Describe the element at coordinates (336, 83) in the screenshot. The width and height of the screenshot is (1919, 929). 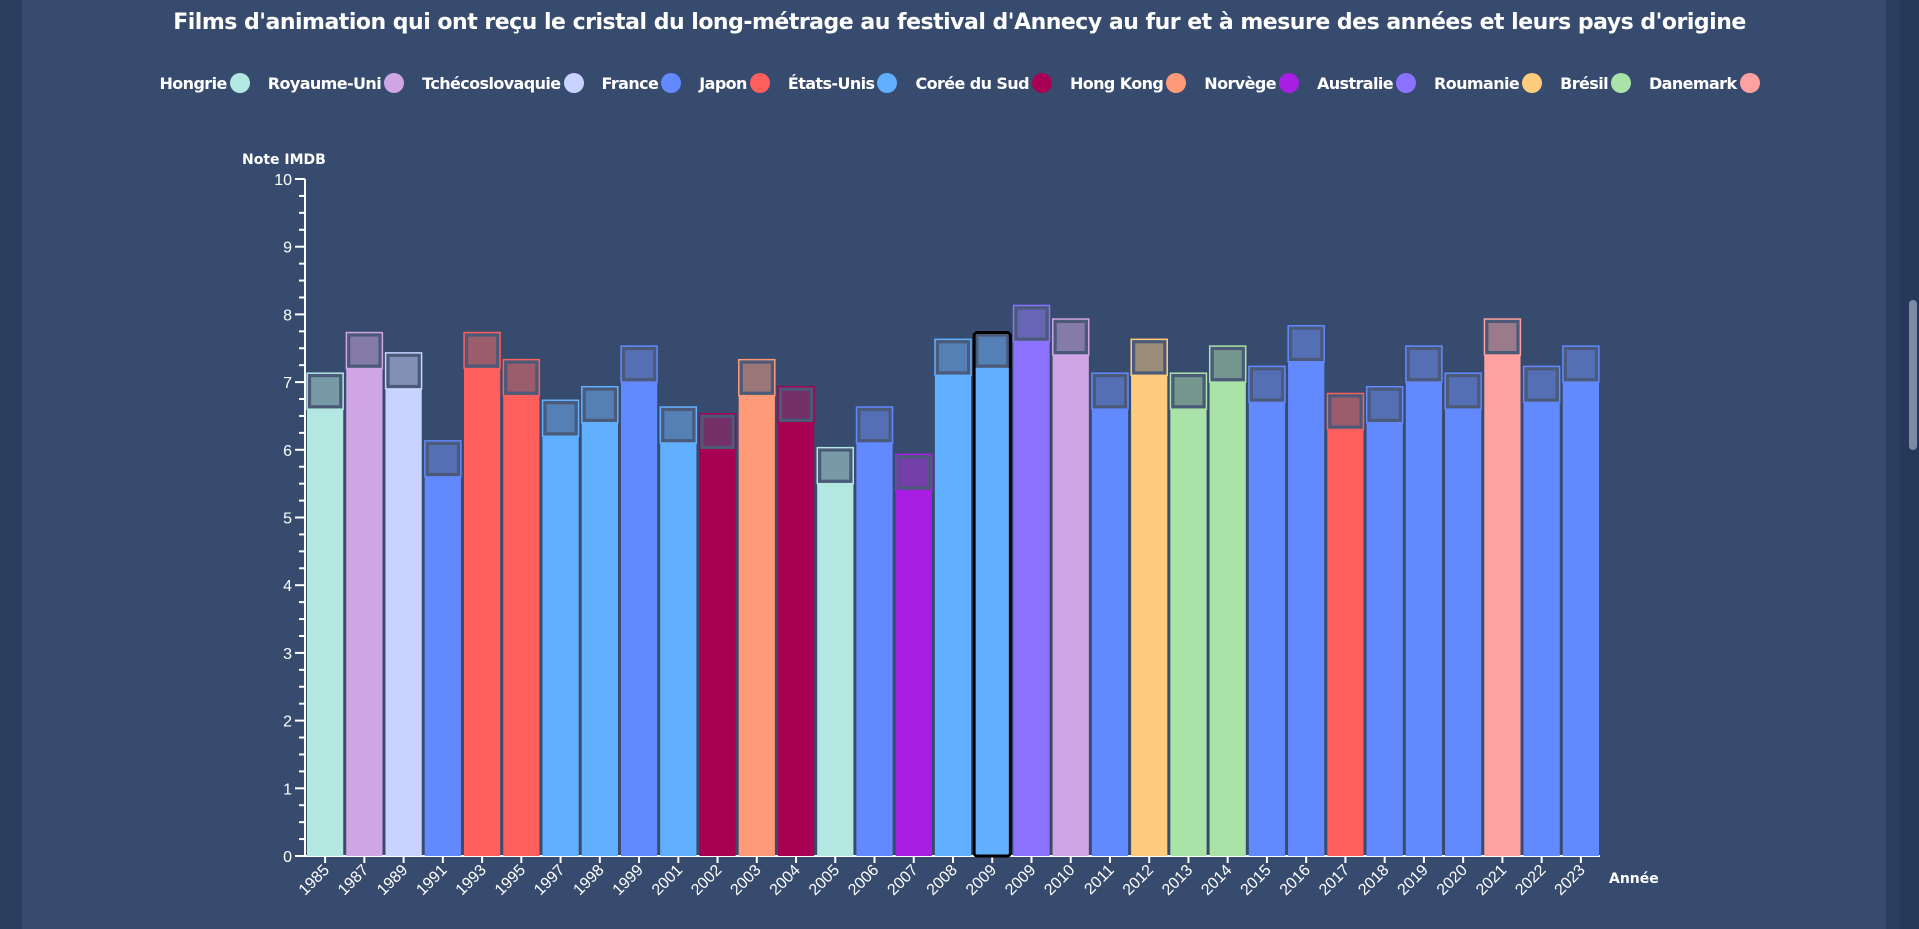
I see `legend-item: Royaume-Uni` at that location.